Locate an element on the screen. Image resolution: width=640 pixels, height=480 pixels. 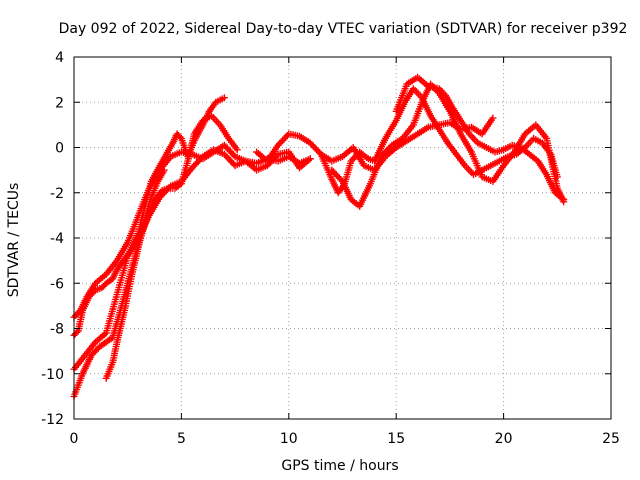
x-tick-label: 25 is located at coordinates (611, 439).